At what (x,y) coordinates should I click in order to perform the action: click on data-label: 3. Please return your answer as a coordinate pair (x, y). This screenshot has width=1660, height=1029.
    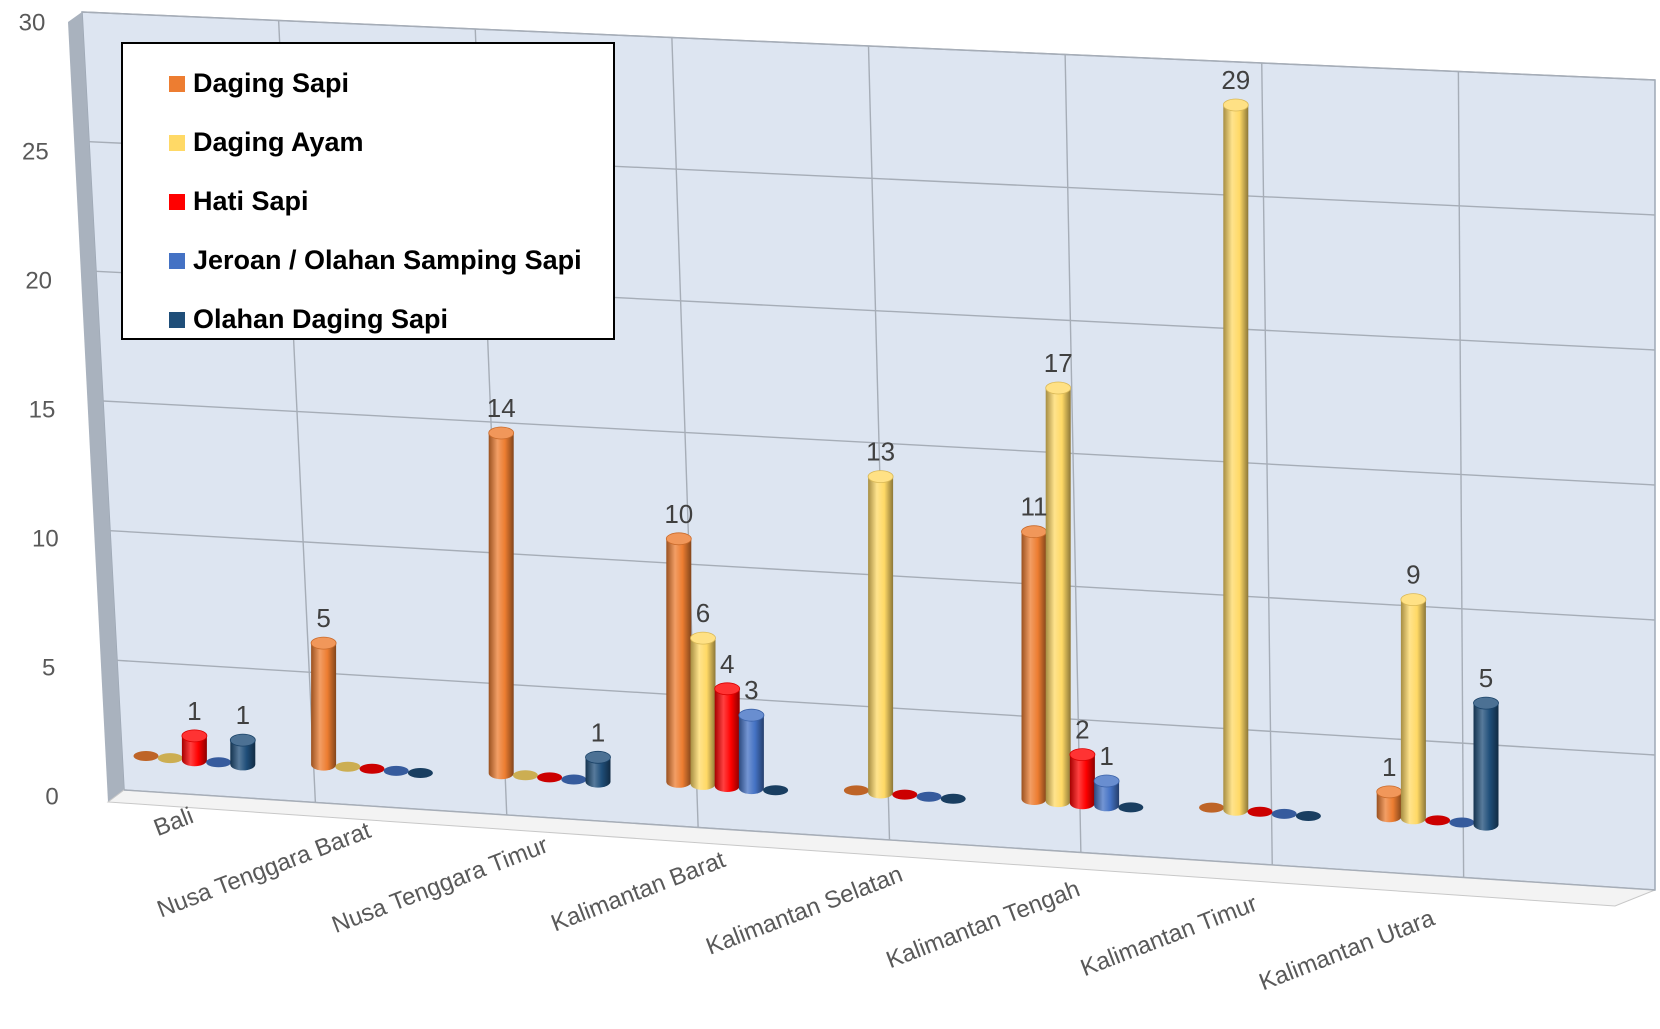
    Looking at the image, I should click on (751, 690).